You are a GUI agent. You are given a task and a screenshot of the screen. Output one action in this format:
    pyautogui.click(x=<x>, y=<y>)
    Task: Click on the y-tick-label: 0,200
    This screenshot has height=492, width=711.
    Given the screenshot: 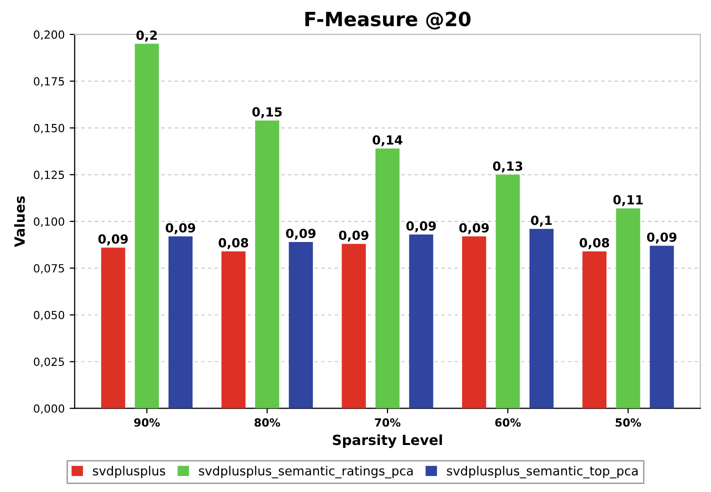 What is the action you would take?
    pyautogui.click(x=49, y=35)
    